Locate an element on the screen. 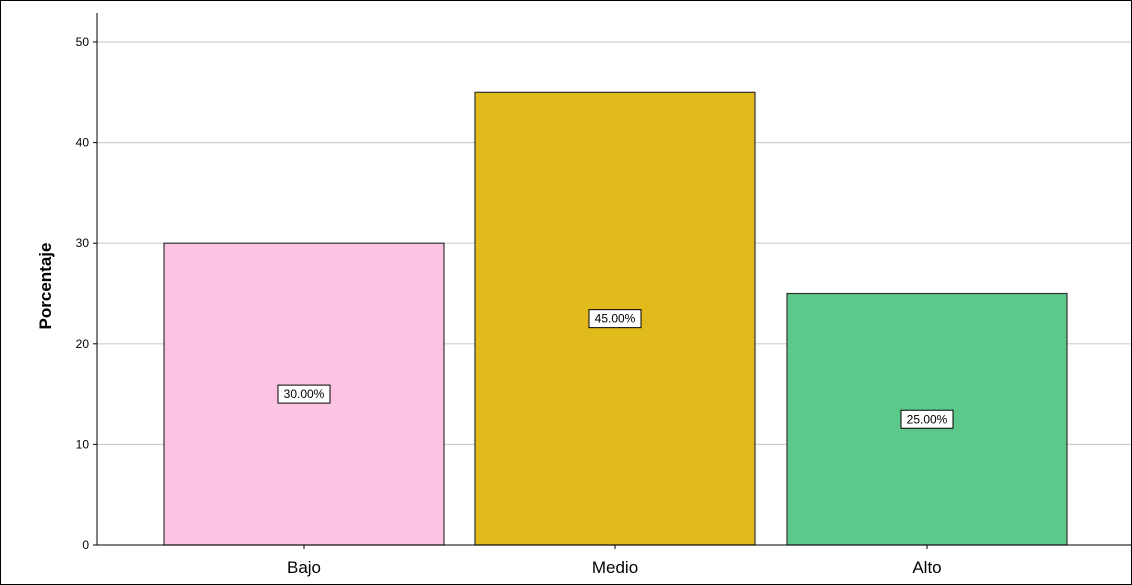  y-tick-label: 50 is located at coordinates (83, 42).